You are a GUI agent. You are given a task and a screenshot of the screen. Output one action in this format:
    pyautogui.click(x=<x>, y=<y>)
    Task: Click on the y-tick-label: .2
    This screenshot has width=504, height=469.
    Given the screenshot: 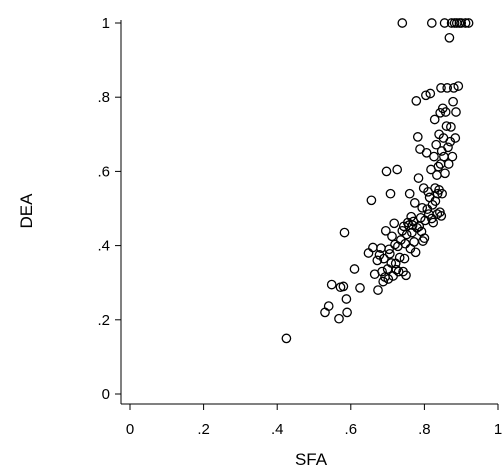 What is the action you would take?
    pyautogui.click(x=103, y=320)
    